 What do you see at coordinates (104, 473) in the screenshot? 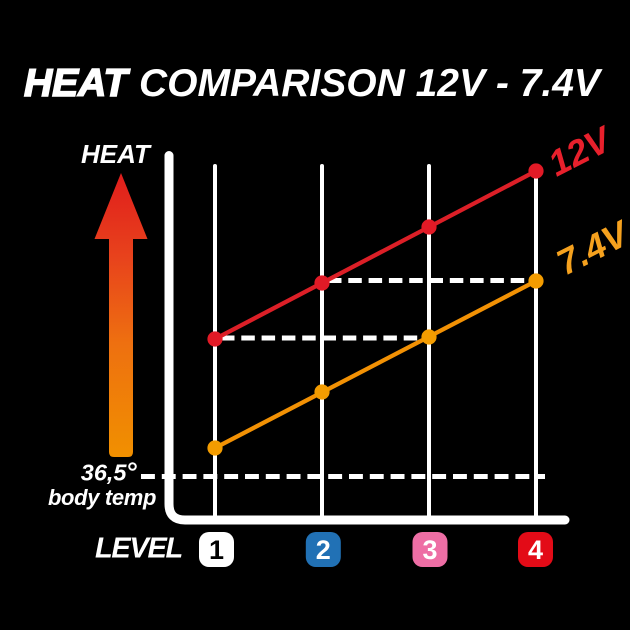
I see `svg-text: 36,5` at bounding box center [104, 473].